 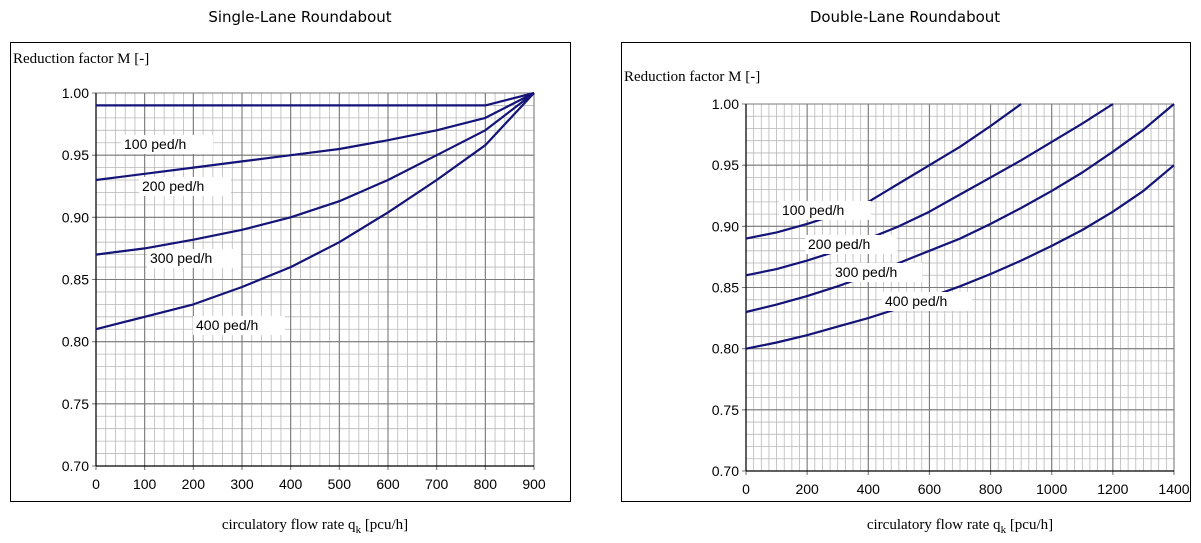 What do you see at coordinates (534, 484) in the screenshot?
I see `x-tick-label: 900` at bounding box center [534, 484].